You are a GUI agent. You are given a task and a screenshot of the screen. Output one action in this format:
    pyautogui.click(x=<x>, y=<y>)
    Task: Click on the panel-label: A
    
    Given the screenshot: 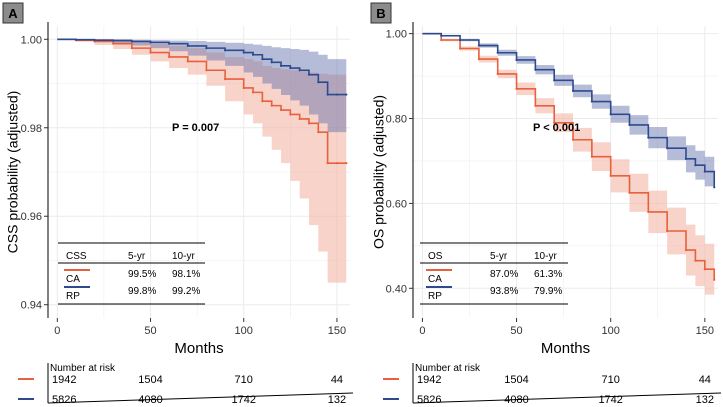 What is the action you would take?
    pyautogui.click(x=13, y=13)
    